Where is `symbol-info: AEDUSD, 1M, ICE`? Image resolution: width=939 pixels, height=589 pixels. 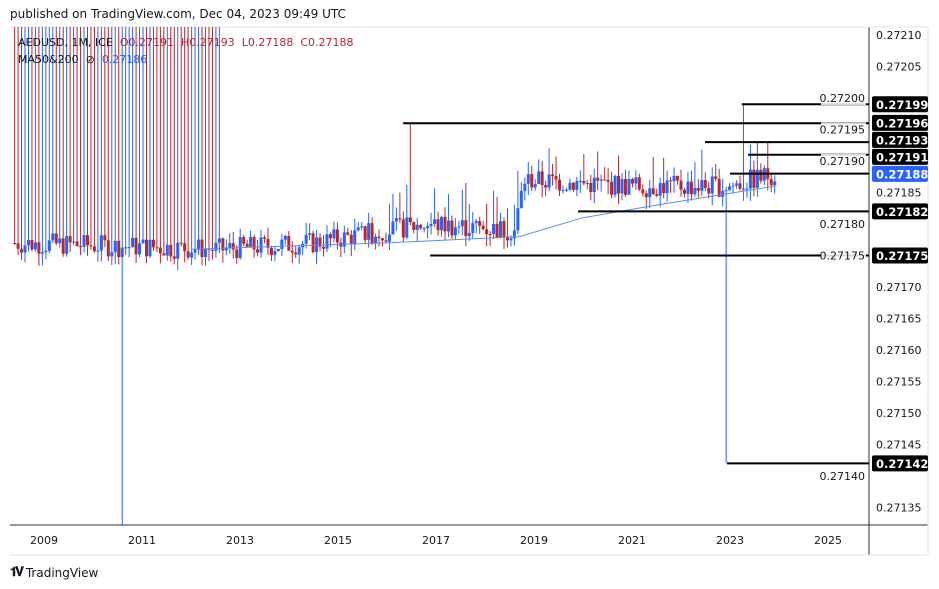 symbol-info: AEDUSD, 1M, ICE is located at coordinates (65, 42).